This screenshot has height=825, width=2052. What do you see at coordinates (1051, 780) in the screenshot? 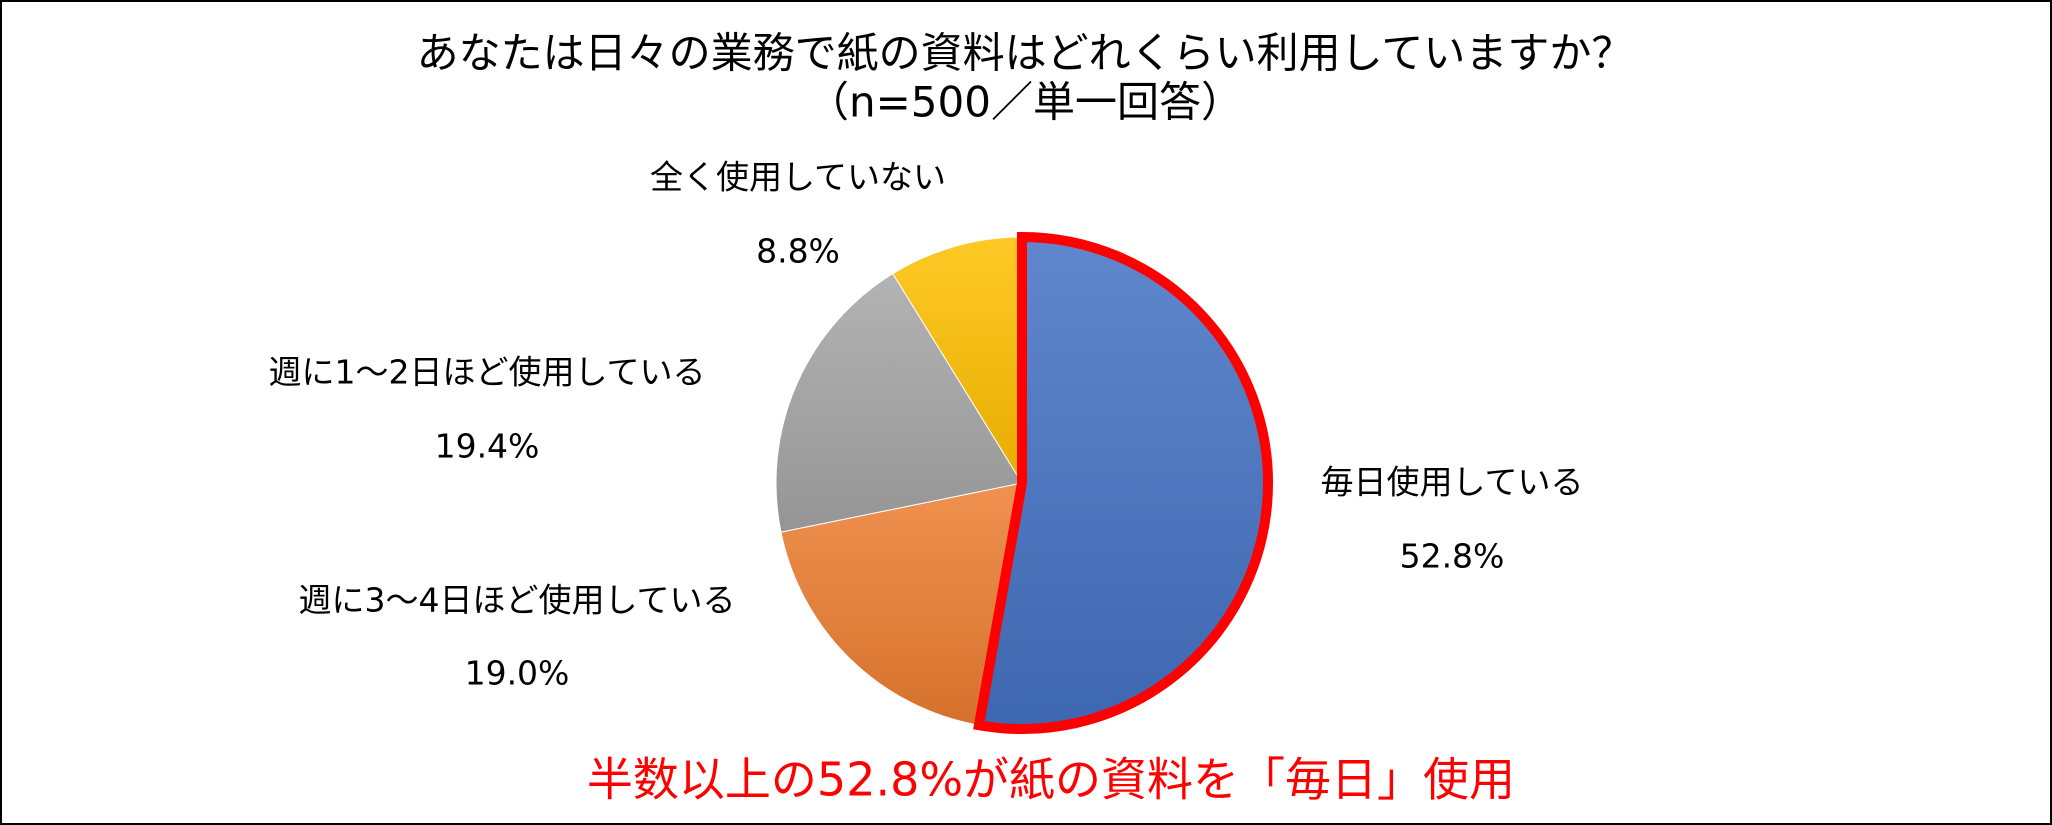
I see `annotation: 半数以上の52.8%が紙の資料を「毎日」使用` at bounding box center [1051, 780].